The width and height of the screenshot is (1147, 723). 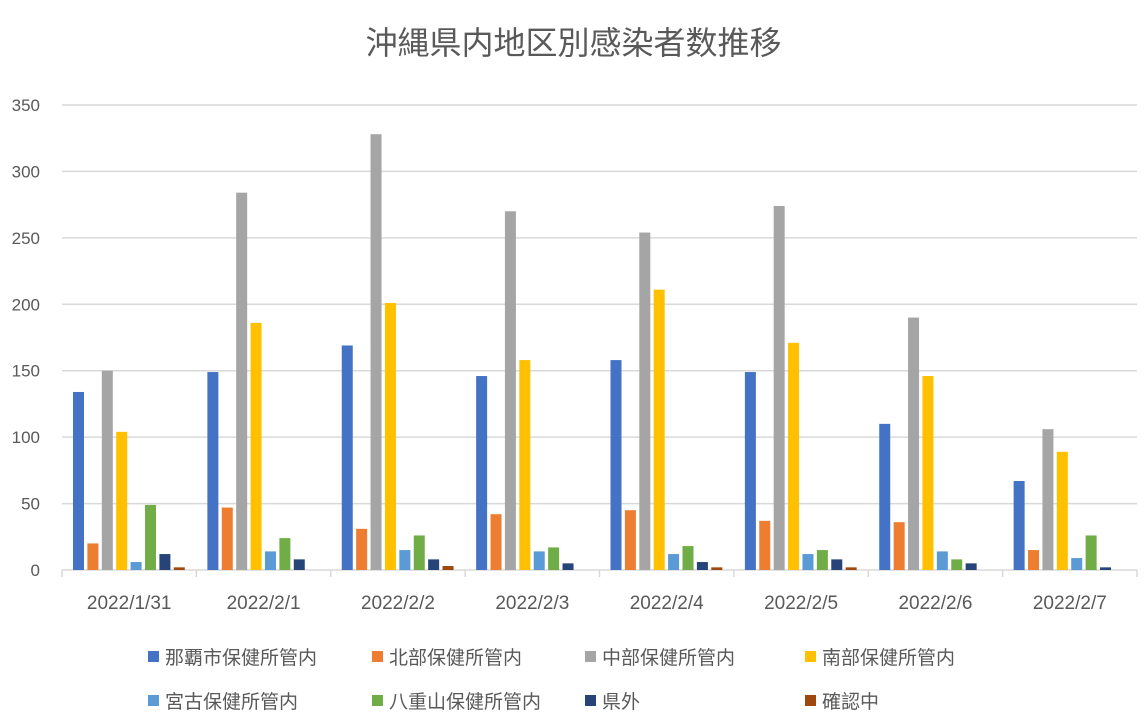 I want to click on legend-item: 宮古保健所管内, so click(x=223, y=700).